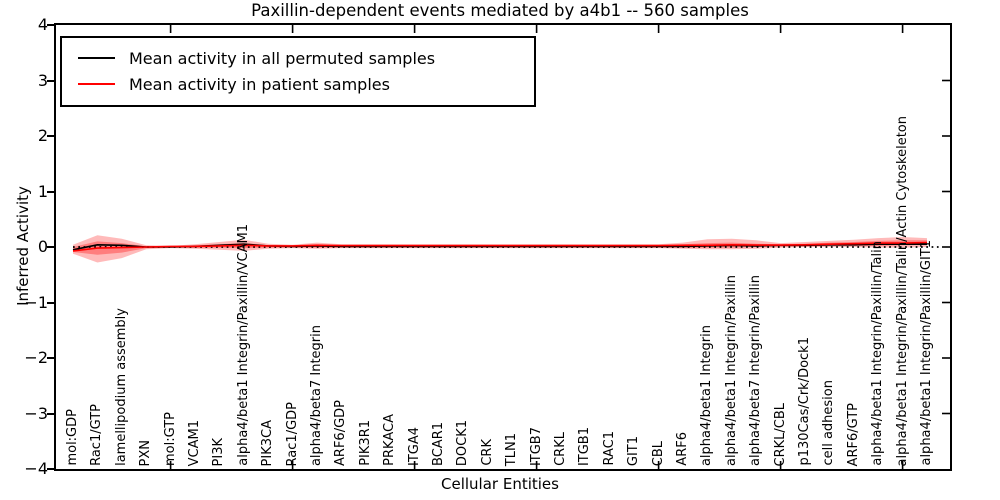 This screenshot has width=1000, height=500. Describe the element at coordinates (878, 353) in the screenshot. I see `x-tick-label: alpha4/beta1 Integrin/Paxillin/Talin` at that location.